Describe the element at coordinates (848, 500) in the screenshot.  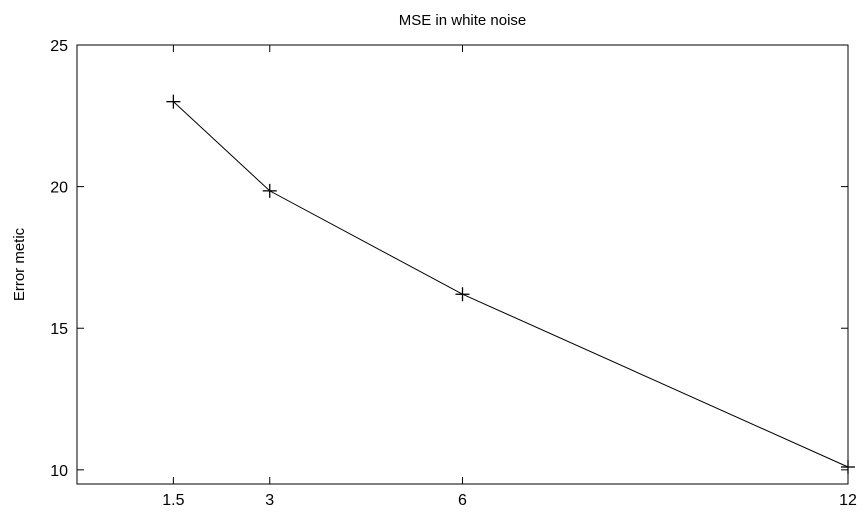
I see `x-tick-label: 12` at that location.